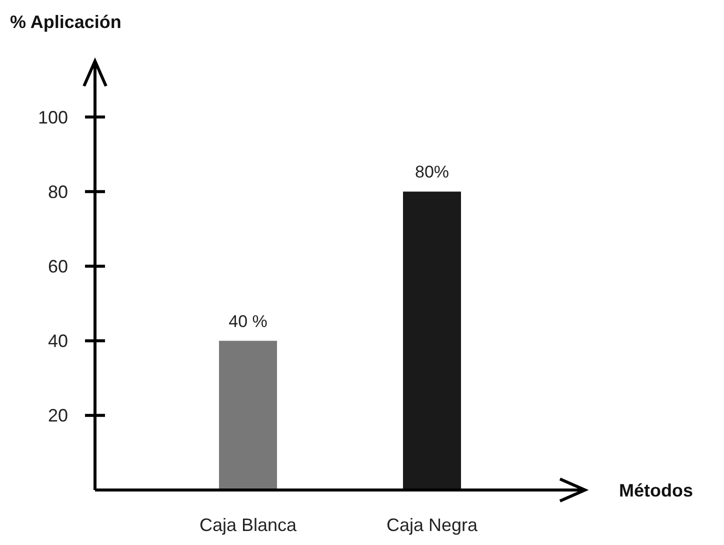 The image size is (724, 545). What do you see at coordinates (58, 266) in the screenshot?
I see `y-tick-label: 60` at bounding box center [58, 266].